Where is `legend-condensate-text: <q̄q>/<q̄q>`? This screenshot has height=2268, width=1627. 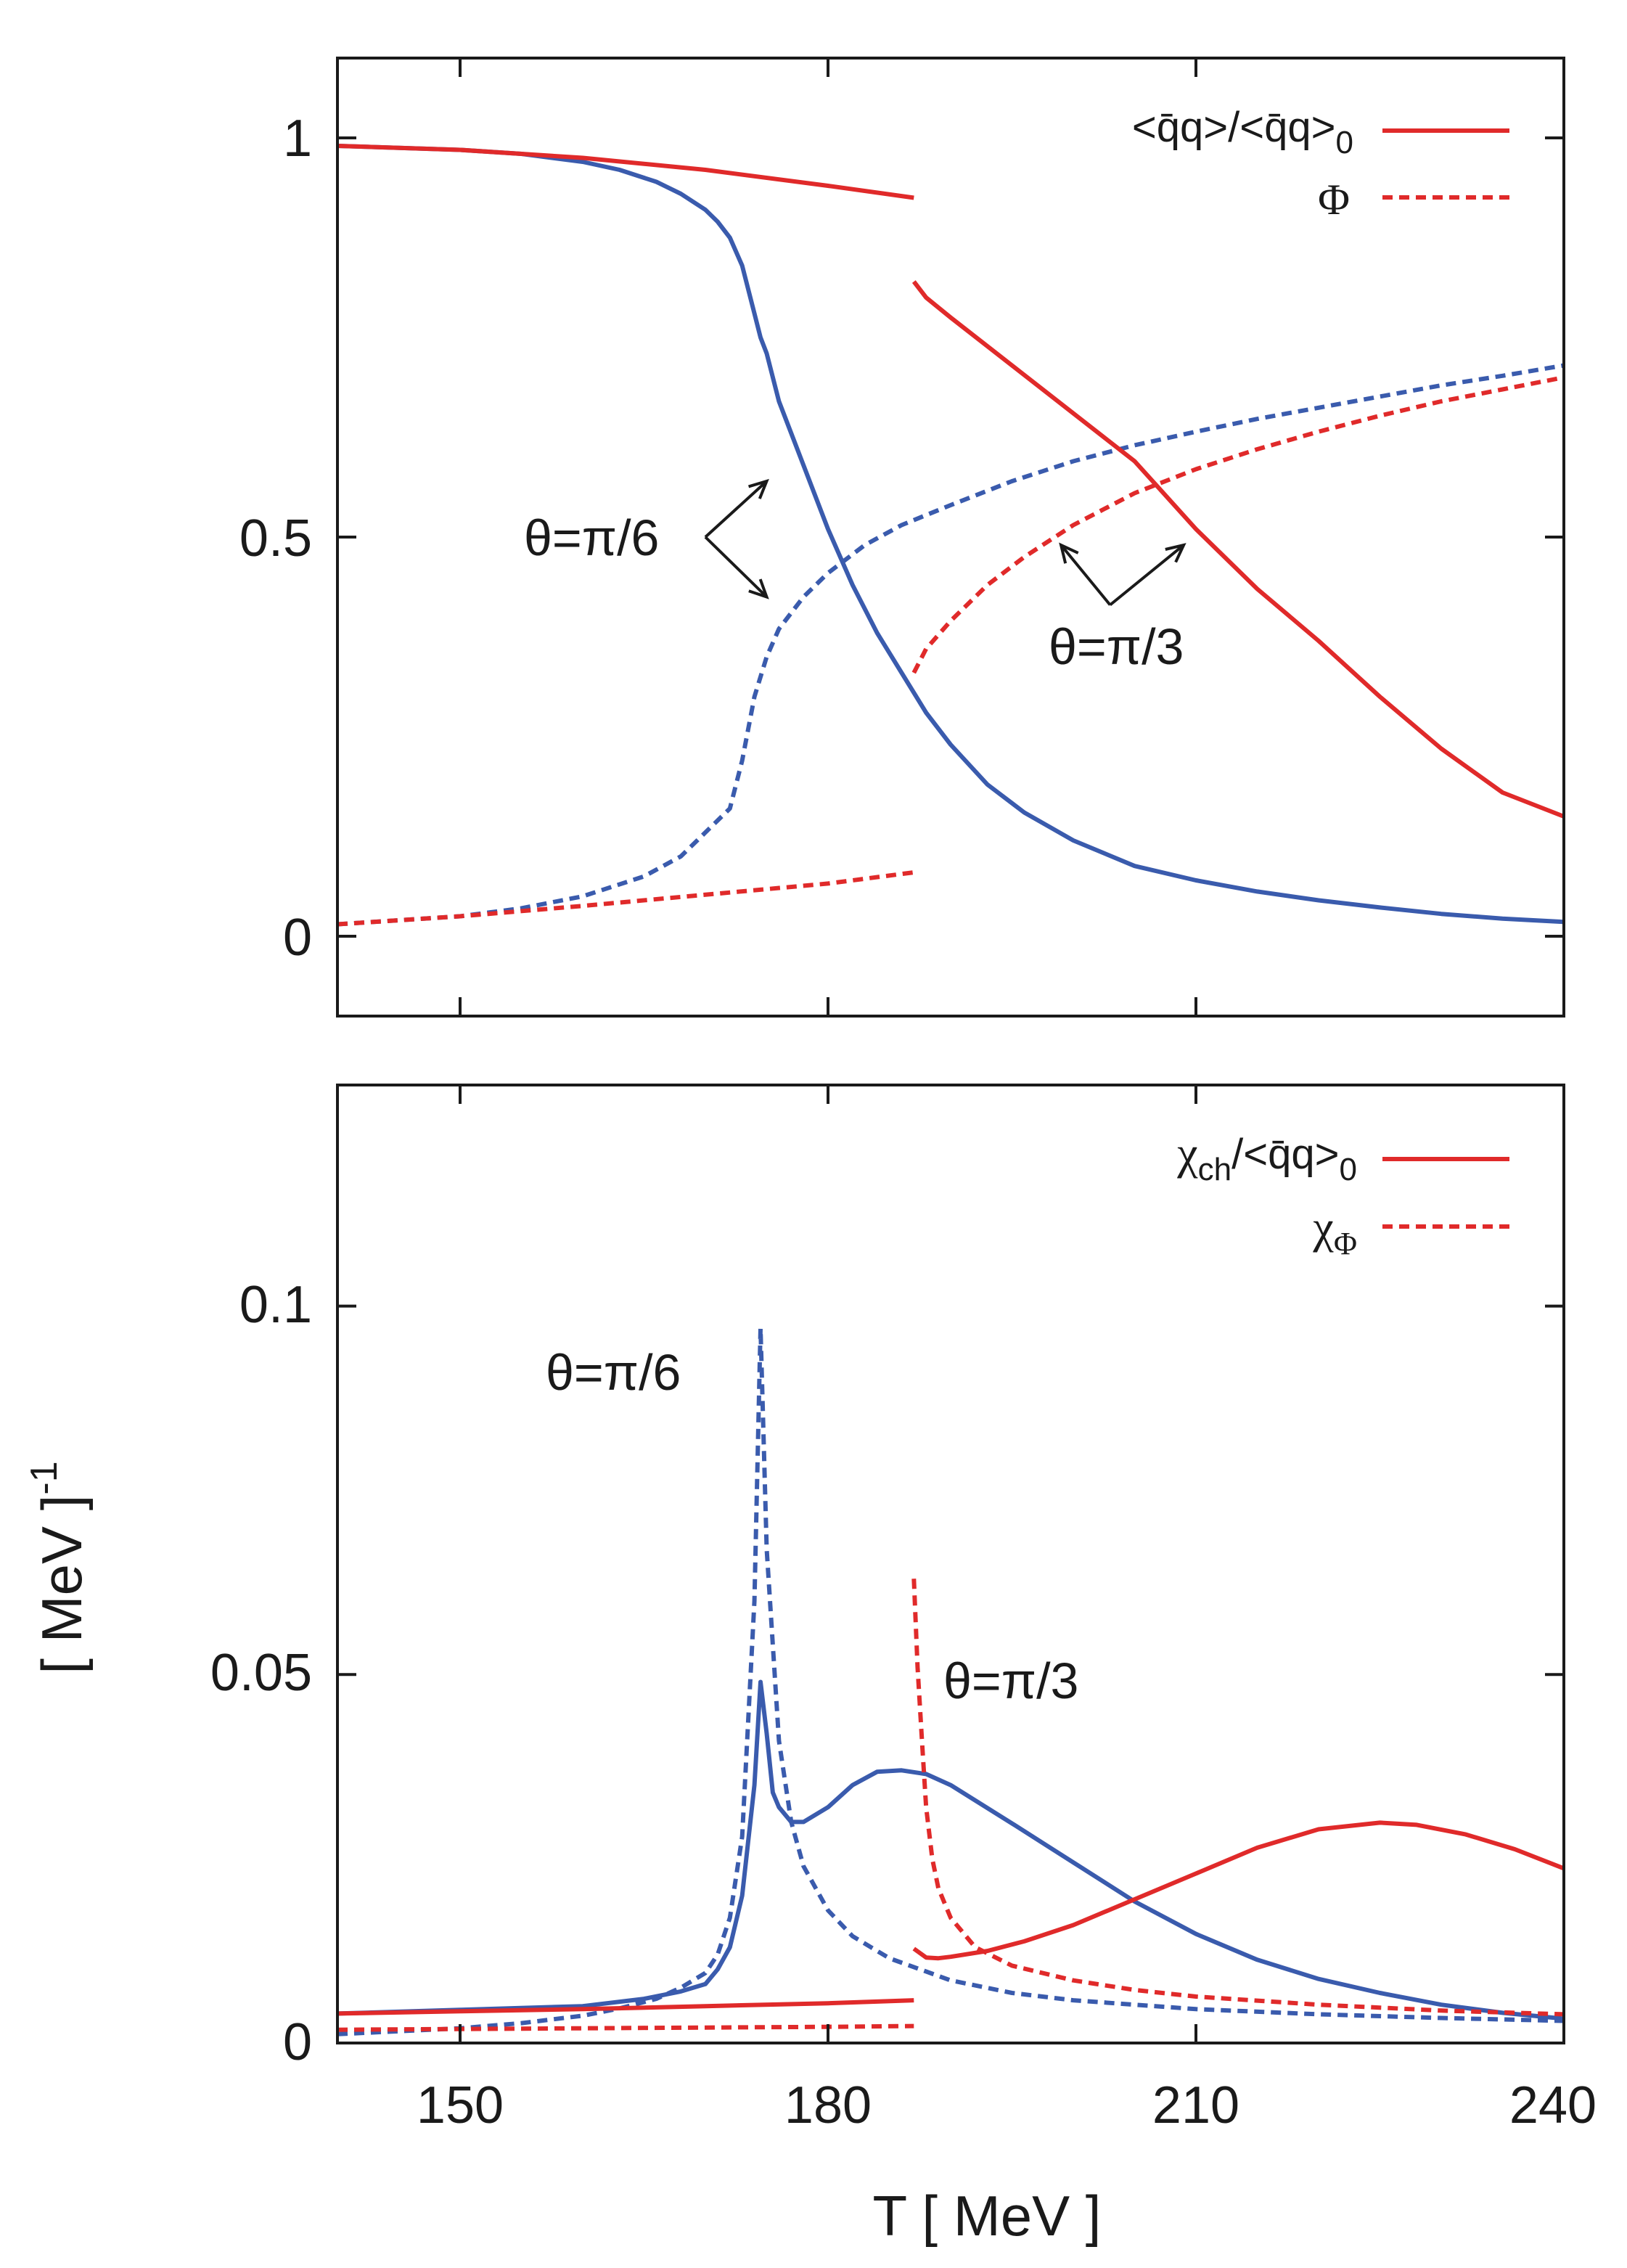
legend-condensate-text: <q̄q>/<q̄q> is located at coordinates (1234, 127).